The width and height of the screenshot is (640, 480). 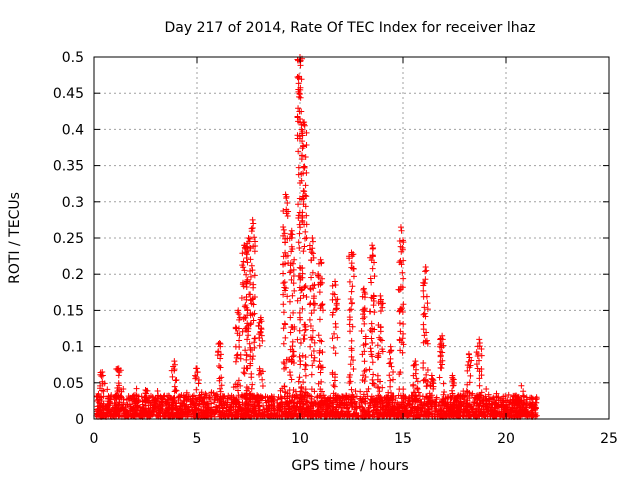 I want to click on y-tick-label: 0.05, so click(x=68, y=384).